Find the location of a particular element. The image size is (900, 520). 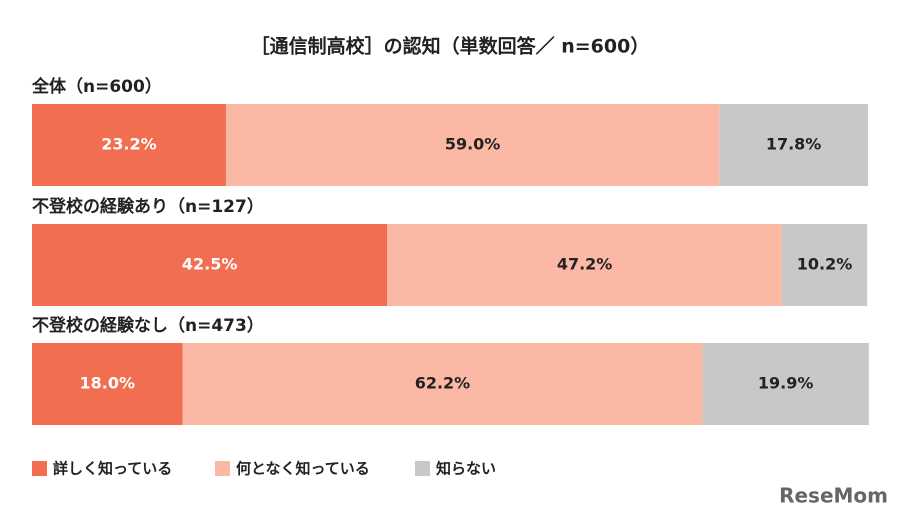

watermark: ReseMom is located at coordinates (833, 496).